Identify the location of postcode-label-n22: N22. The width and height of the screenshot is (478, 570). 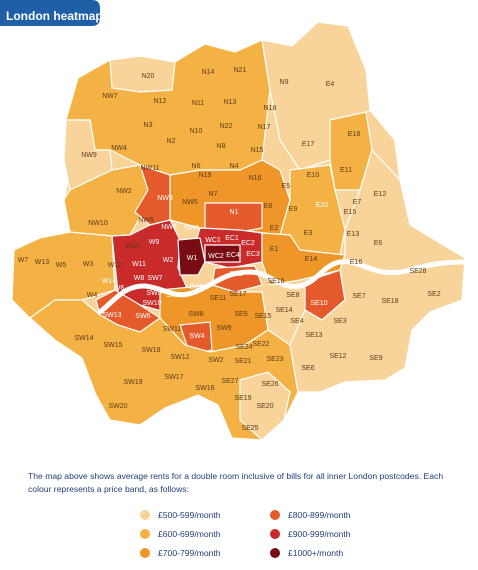
(226, 126).